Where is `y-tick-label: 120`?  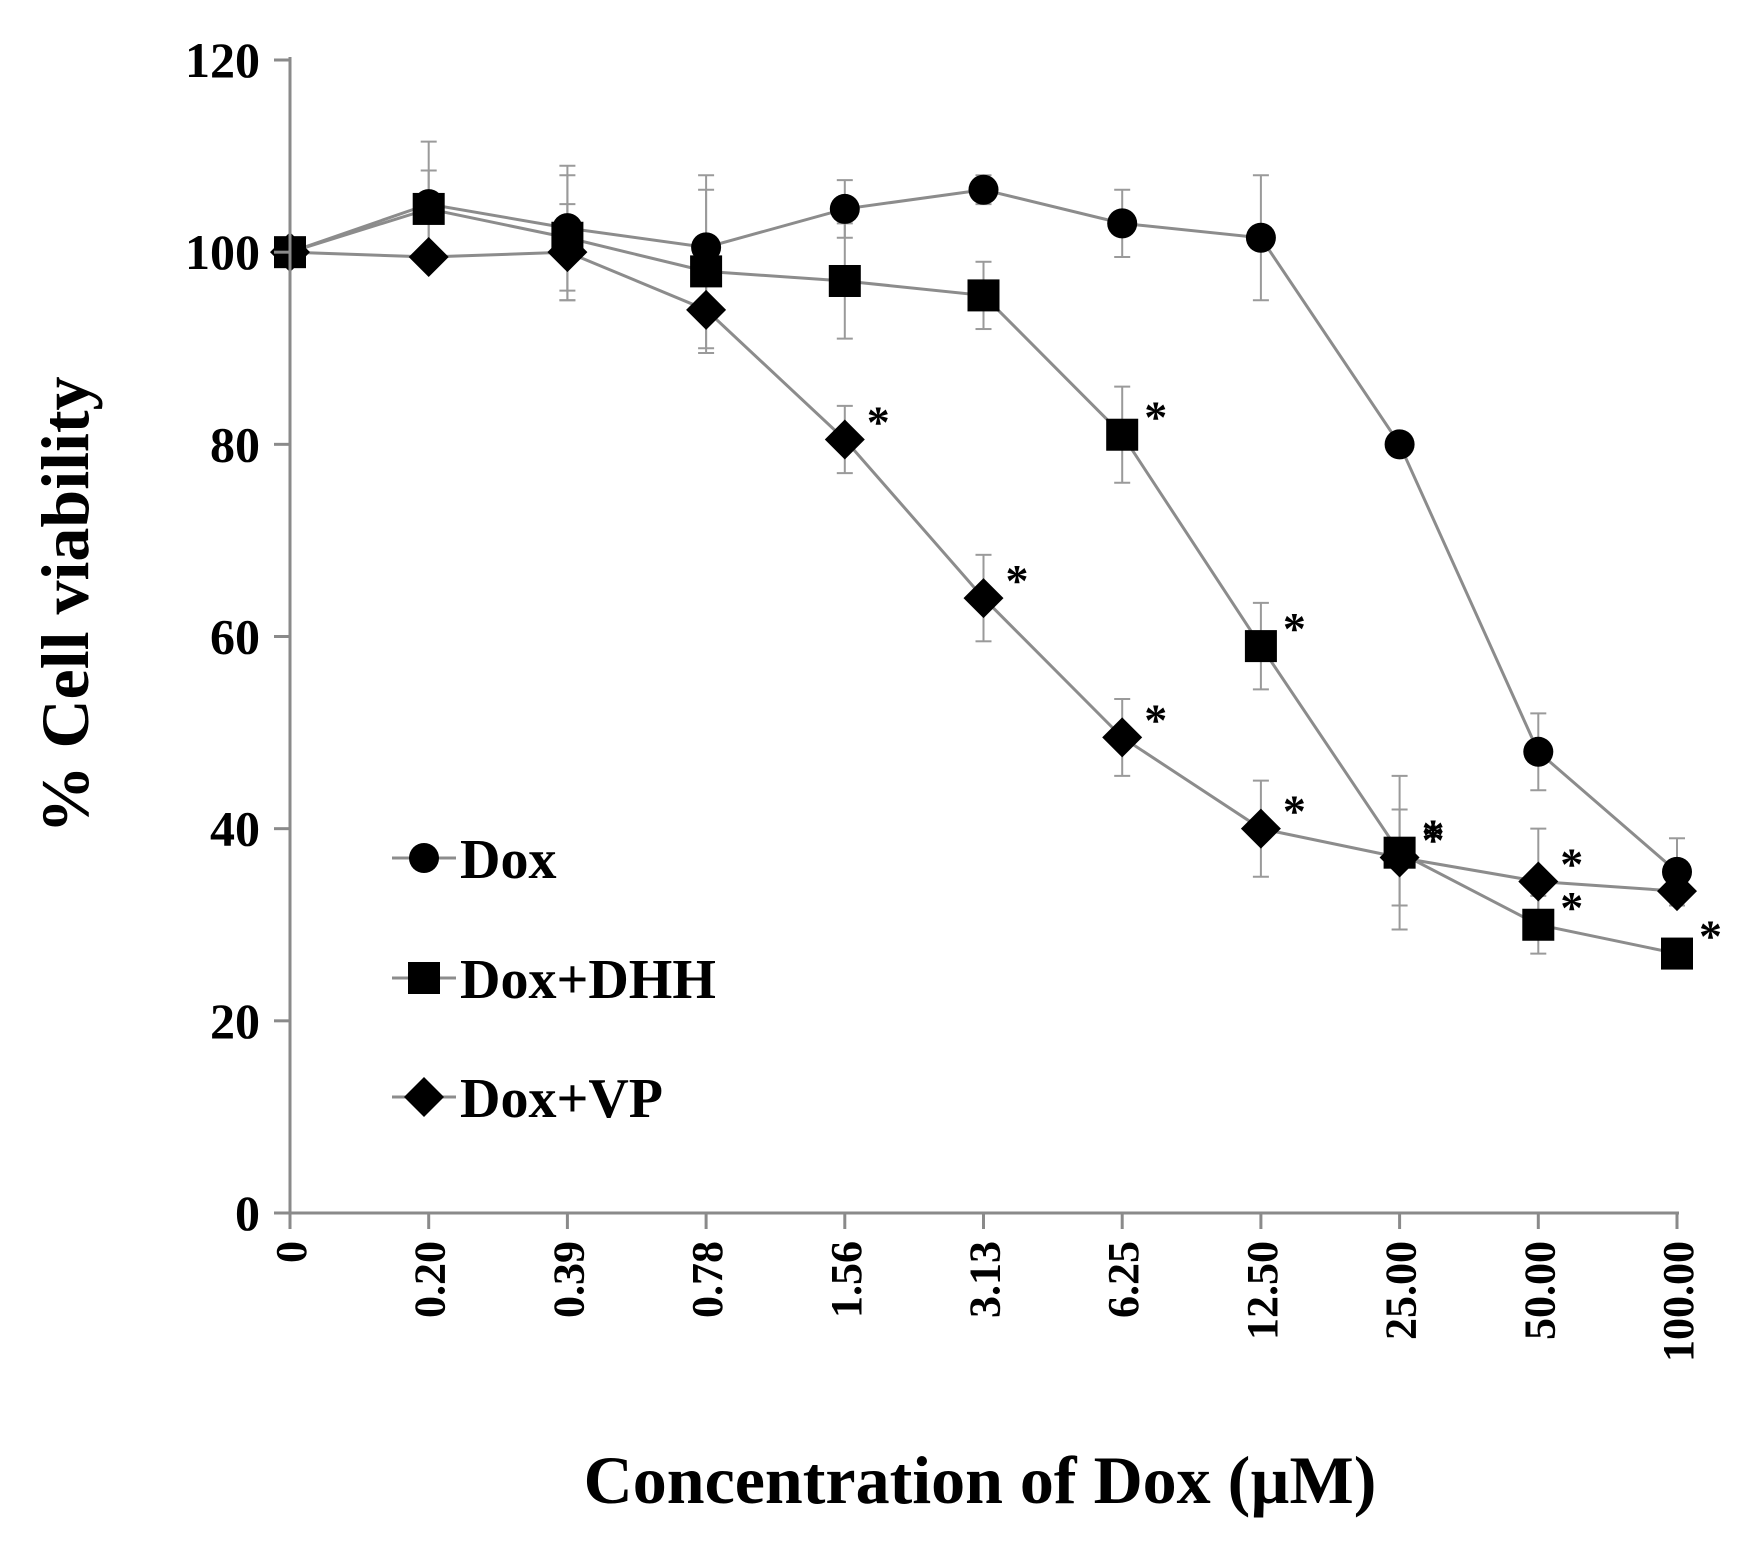
y-tick-label: 120 is located at coordinates (222, 60).